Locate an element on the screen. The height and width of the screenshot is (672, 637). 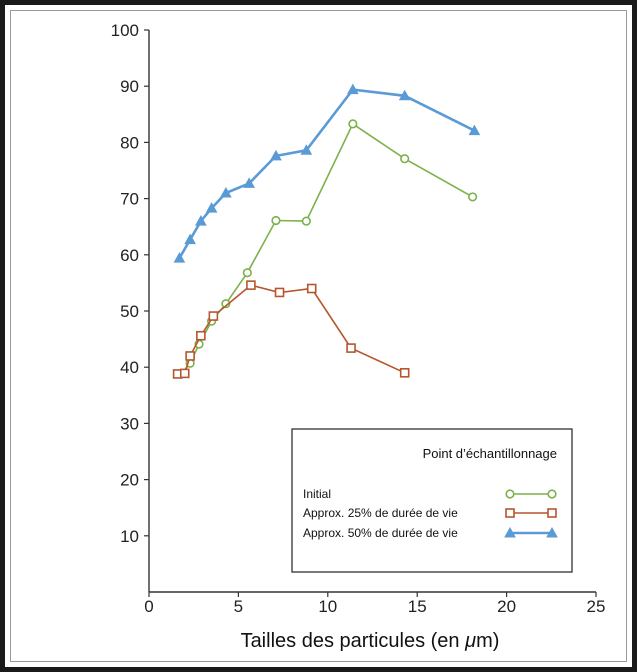
y-tick-label: 60 is located at coordinates (129, 255).